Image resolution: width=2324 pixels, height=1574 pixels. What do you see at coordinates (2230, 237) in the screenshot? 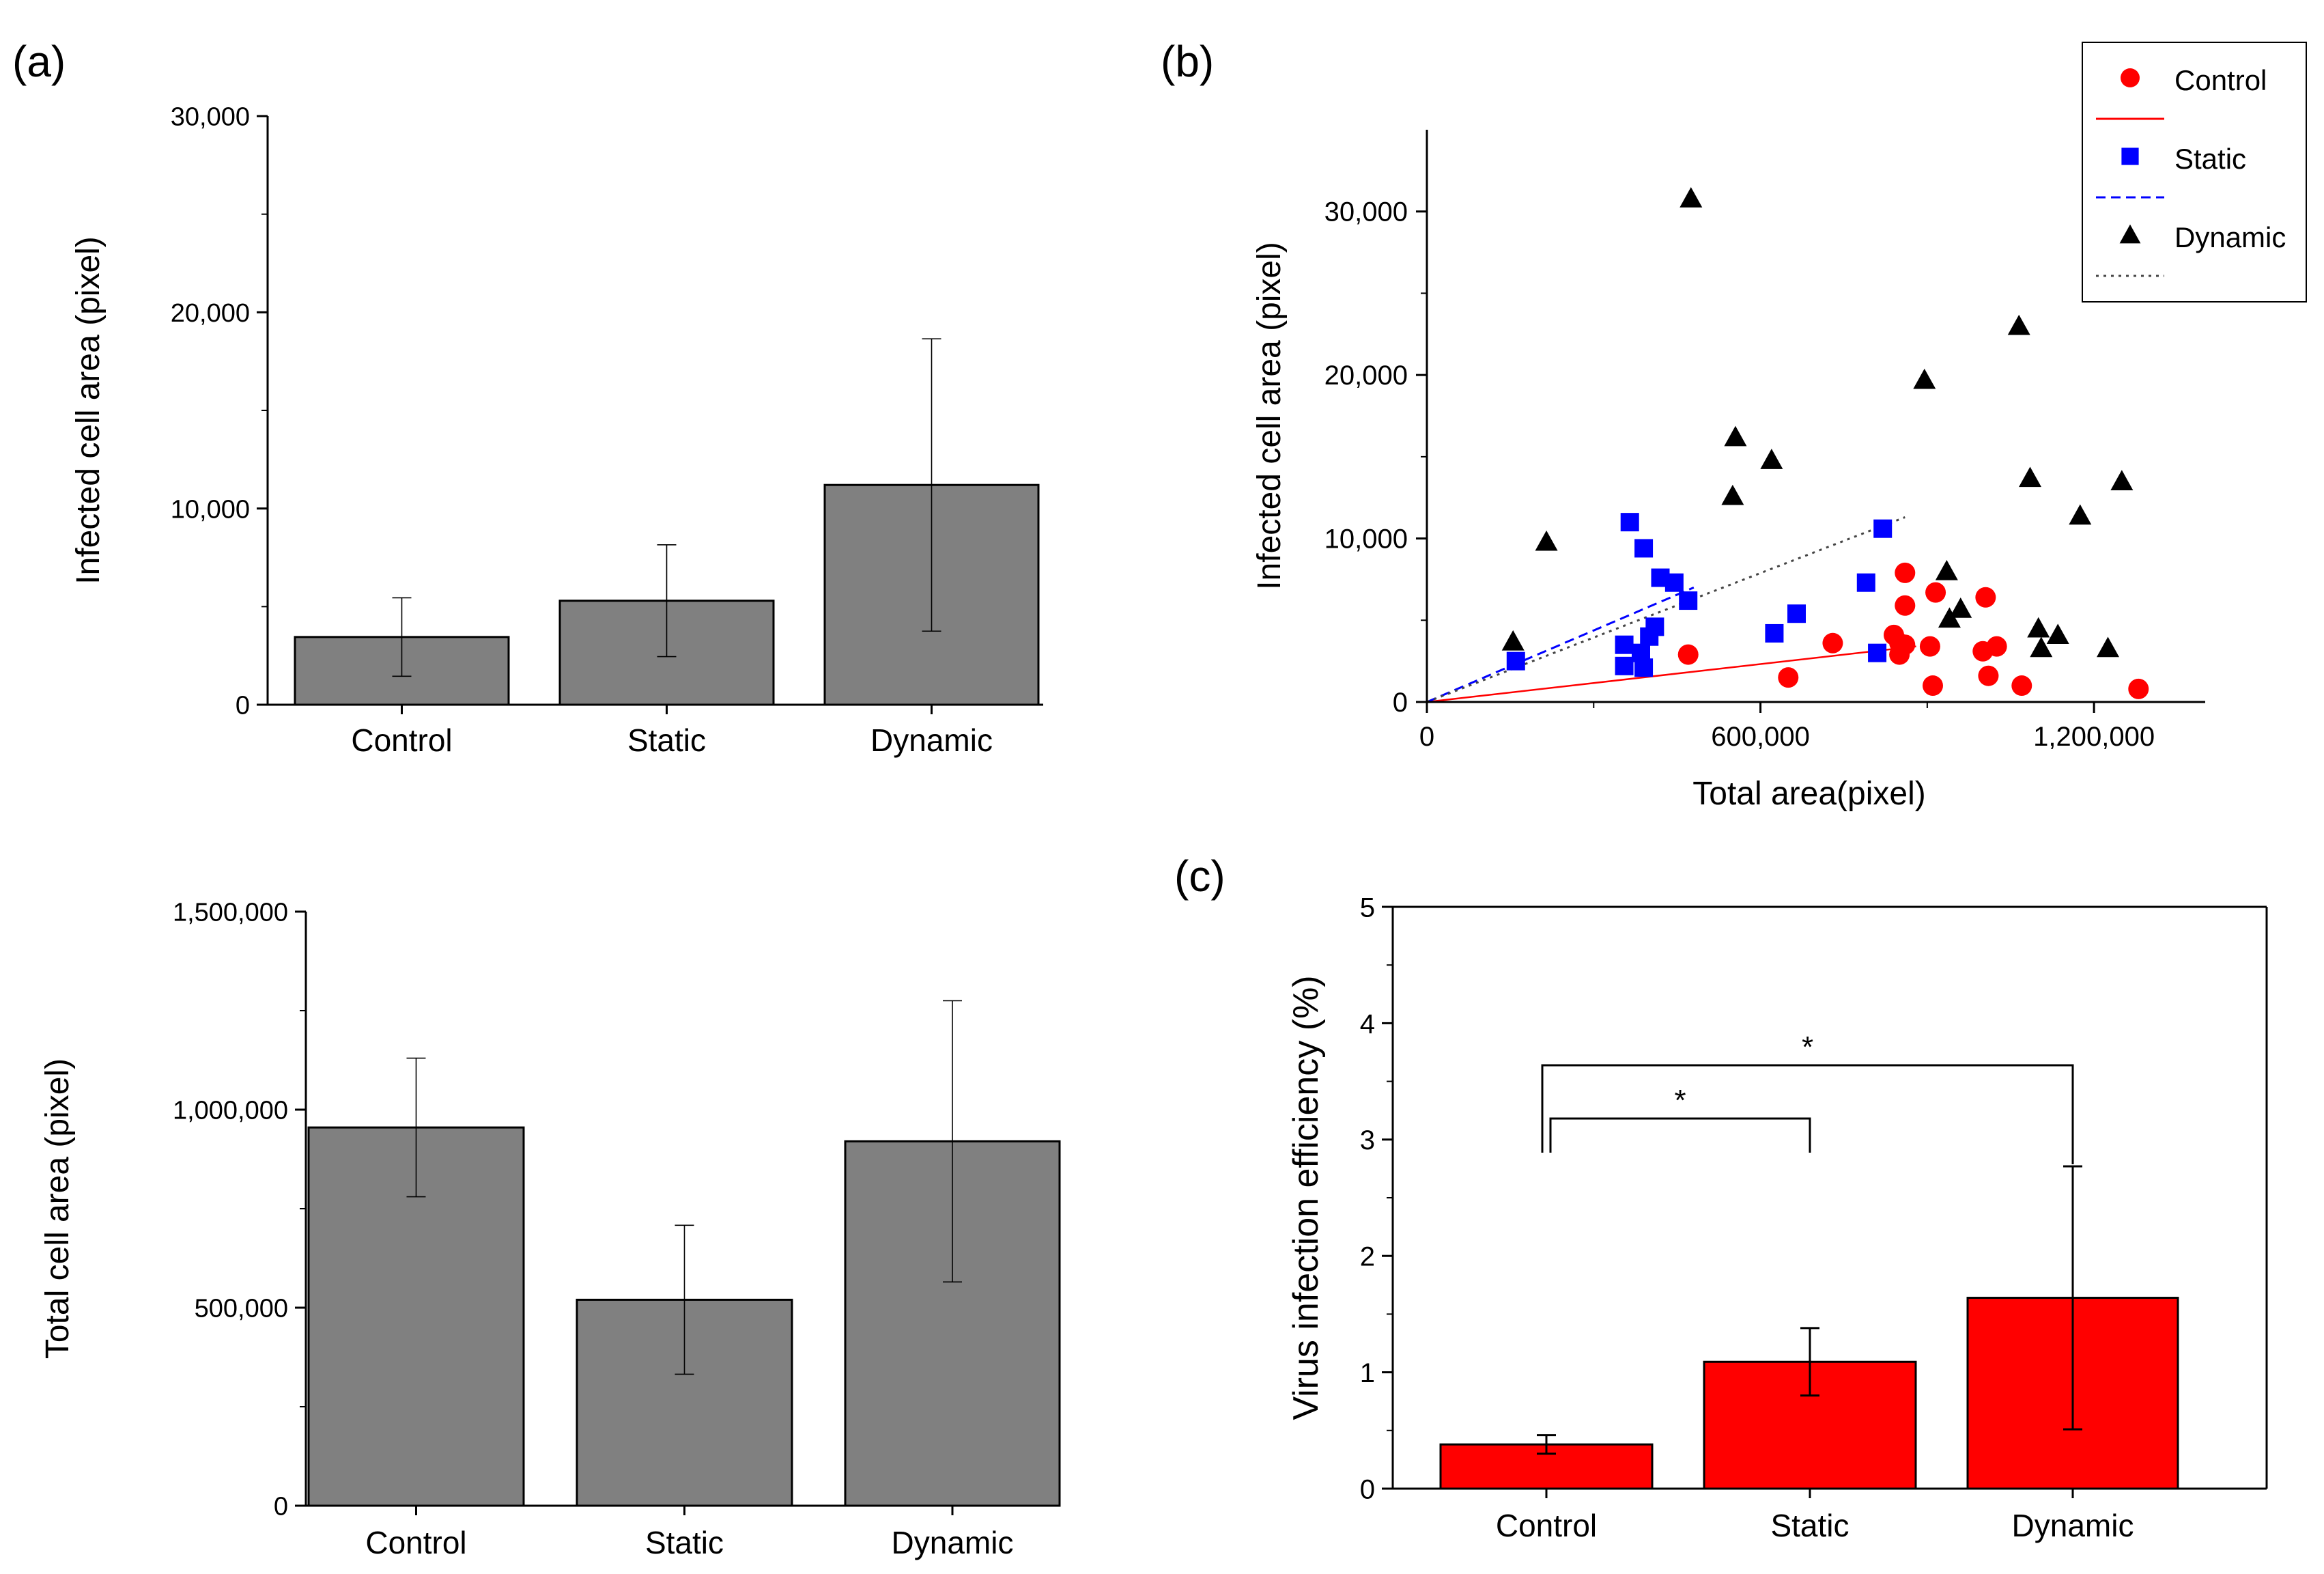
I see `legend-label: Dynamic` at bounding box center [2230, 237].